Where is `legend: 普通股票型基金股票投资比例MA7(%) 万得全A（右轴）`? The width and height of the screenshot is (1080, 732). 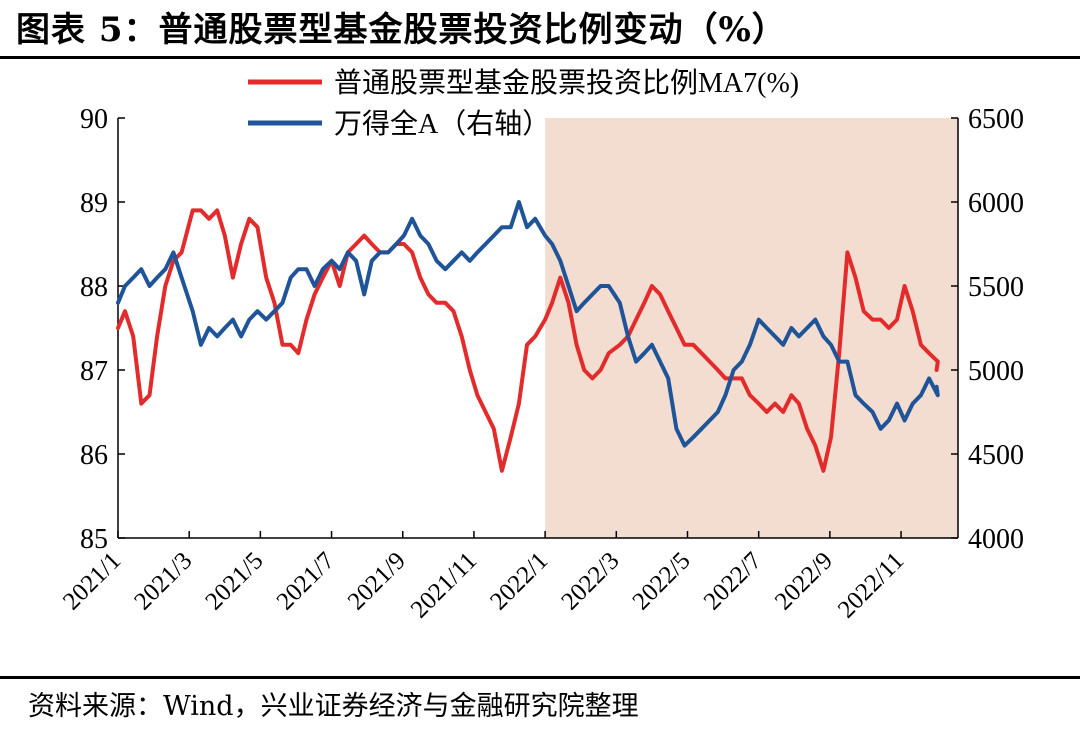
legend: 普通股票型基金股票投资比例MA7(%) 万得全A（右轴） is located at coordinates (523, 103).